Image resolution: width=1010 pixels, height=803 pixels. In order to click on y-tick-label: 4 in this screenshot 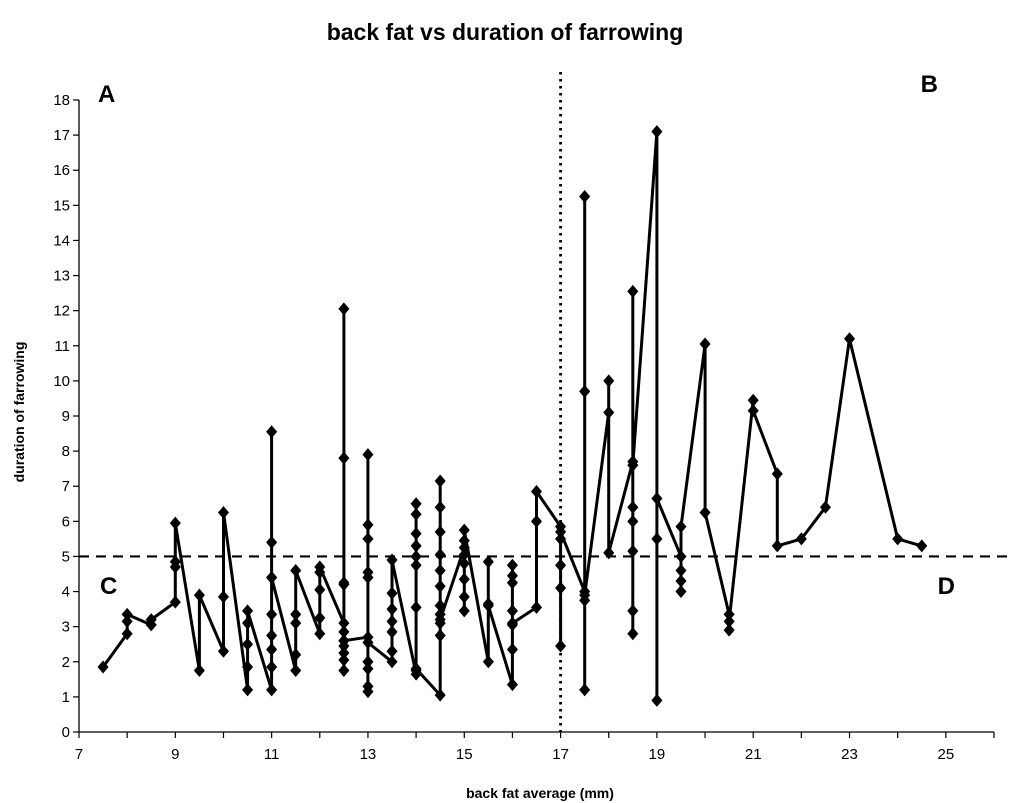, I will do `click(66, 592)`.